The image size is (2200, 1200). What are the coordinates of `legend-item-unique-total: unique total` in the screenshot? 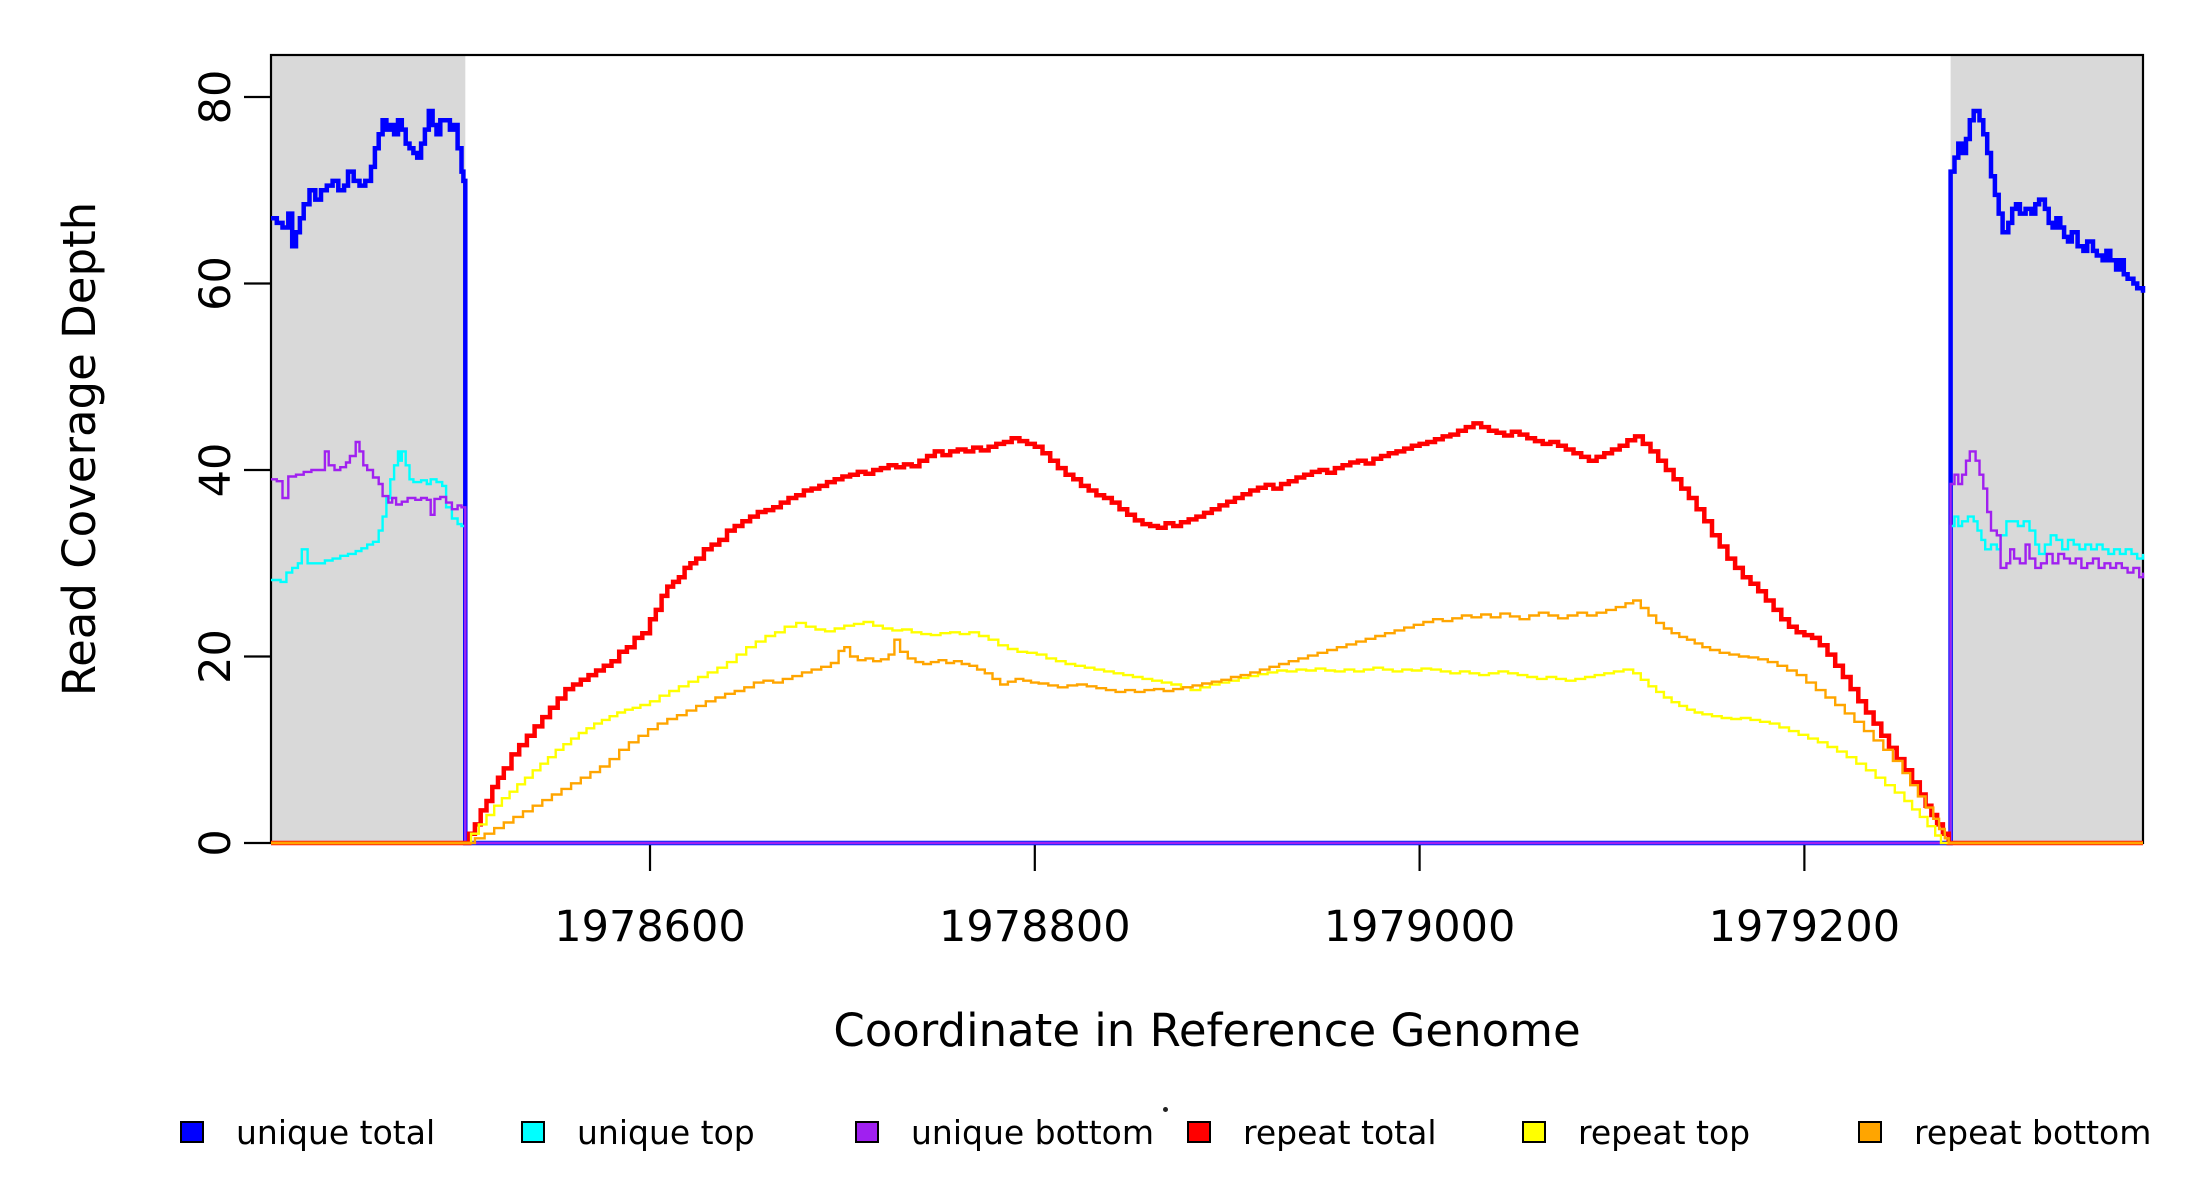 It's located at (307, 1132).